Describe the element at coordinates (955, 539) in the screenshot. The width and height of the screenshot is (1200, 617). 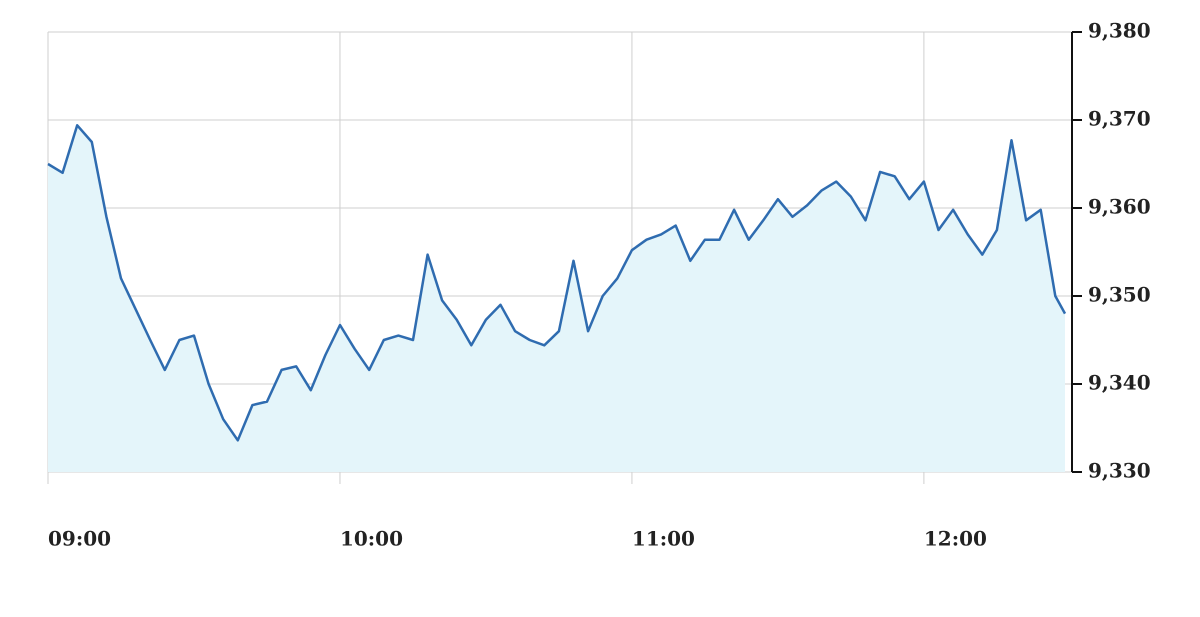
I see `x-tick-label: 12:00` at that location.